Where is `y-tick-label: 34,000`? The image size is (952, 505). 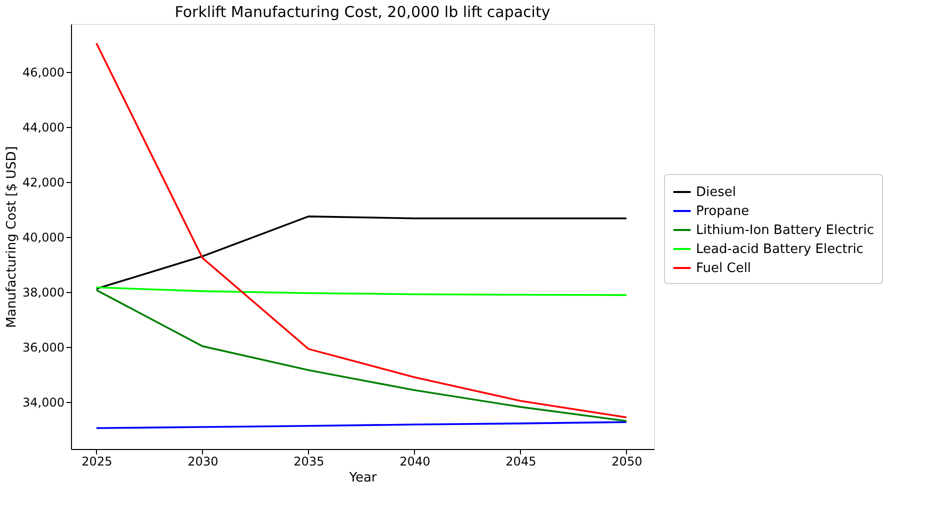 y-tick-label: 34,000 is located at coordinates (43, 402).